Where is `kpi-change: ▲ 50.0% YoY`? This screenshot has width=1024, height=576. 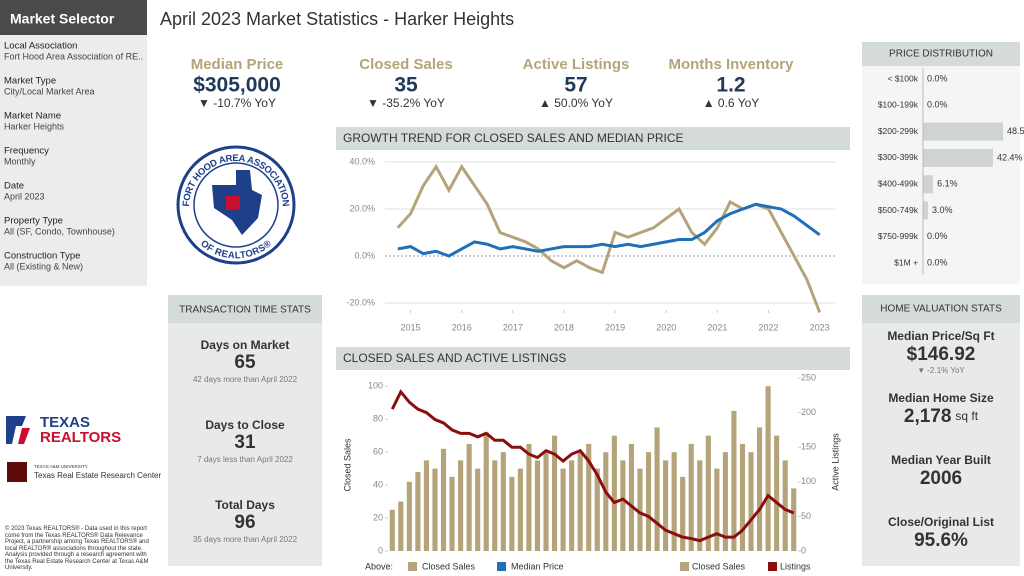 kpi-change: ▲ 50.0% YoY is located at coordinates (576, 103).